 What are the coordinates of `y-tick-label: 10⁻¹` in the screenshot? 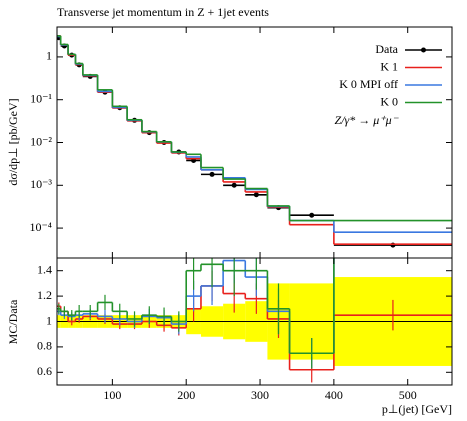 It's located at (41, 98).